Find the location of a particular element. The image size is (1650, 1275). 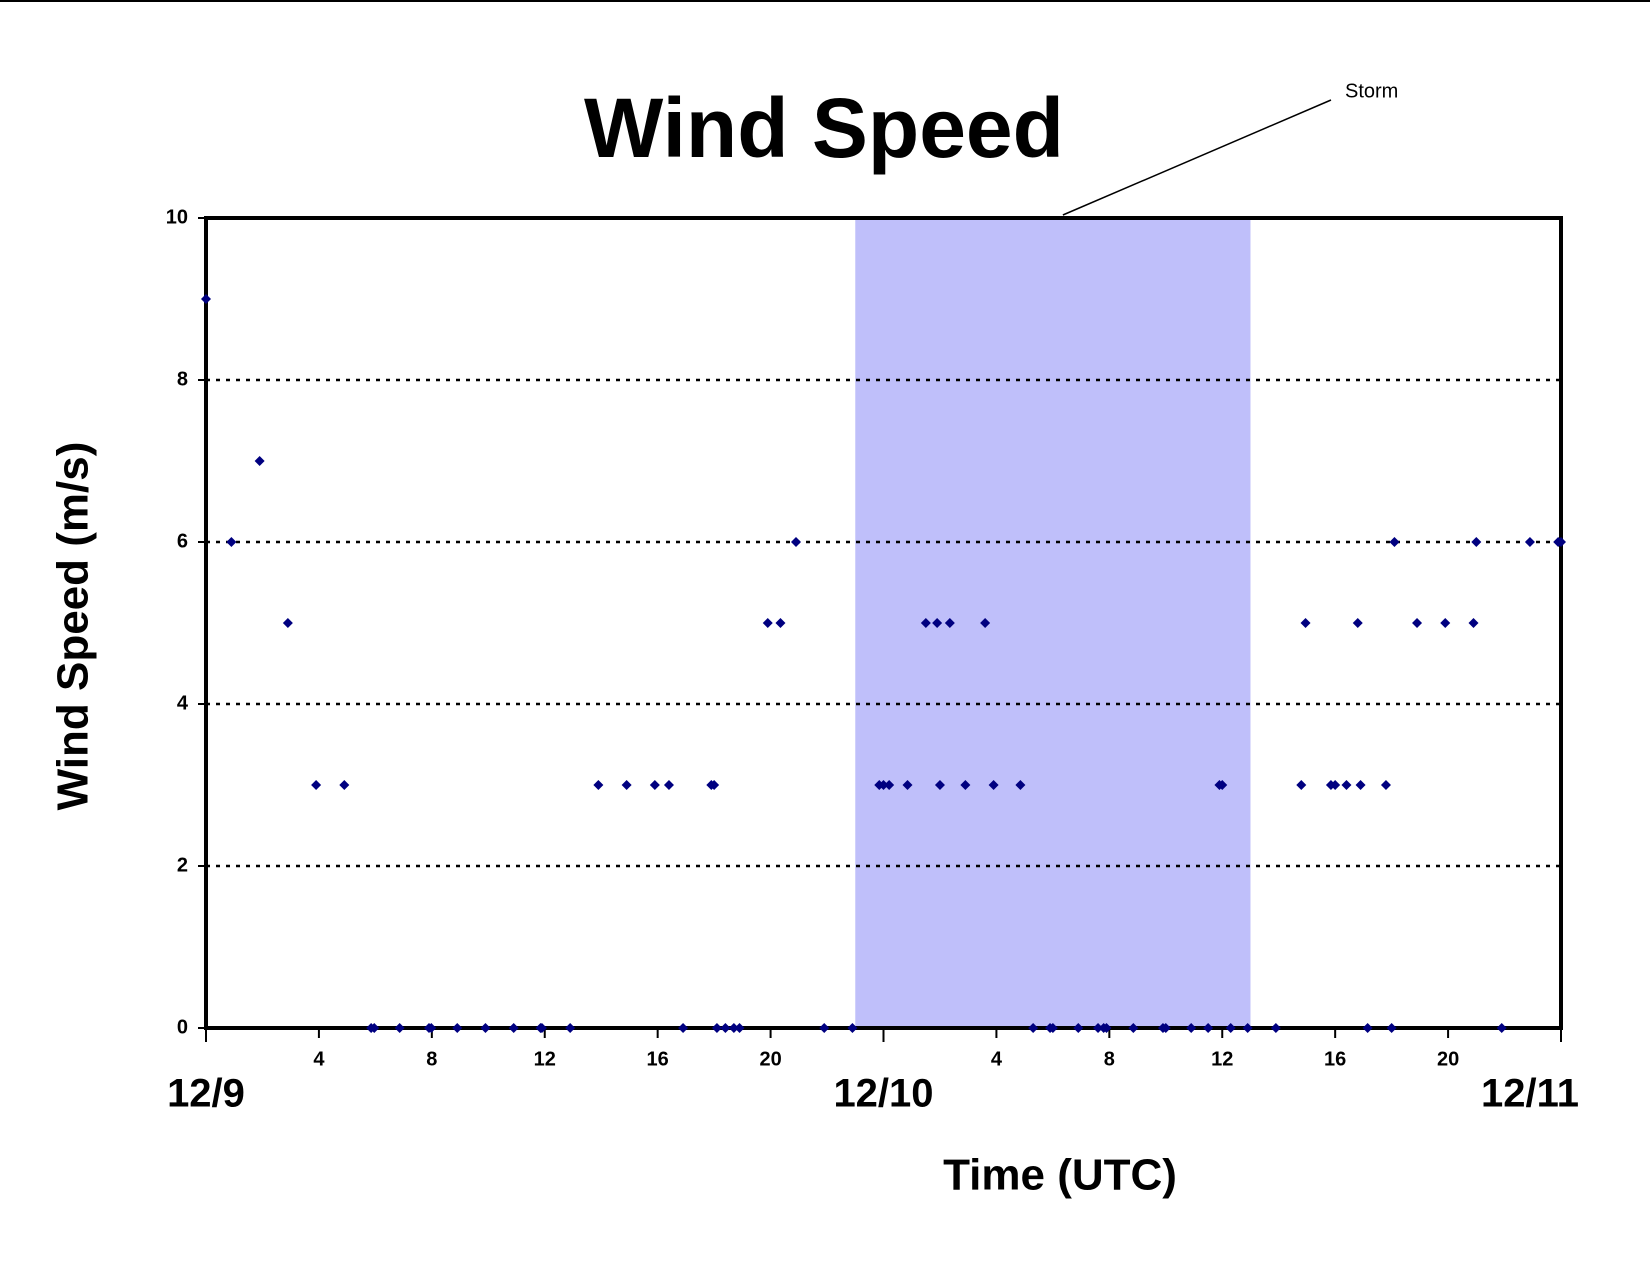

chart-title: Wind Speed is located at coordinates (824, 128).